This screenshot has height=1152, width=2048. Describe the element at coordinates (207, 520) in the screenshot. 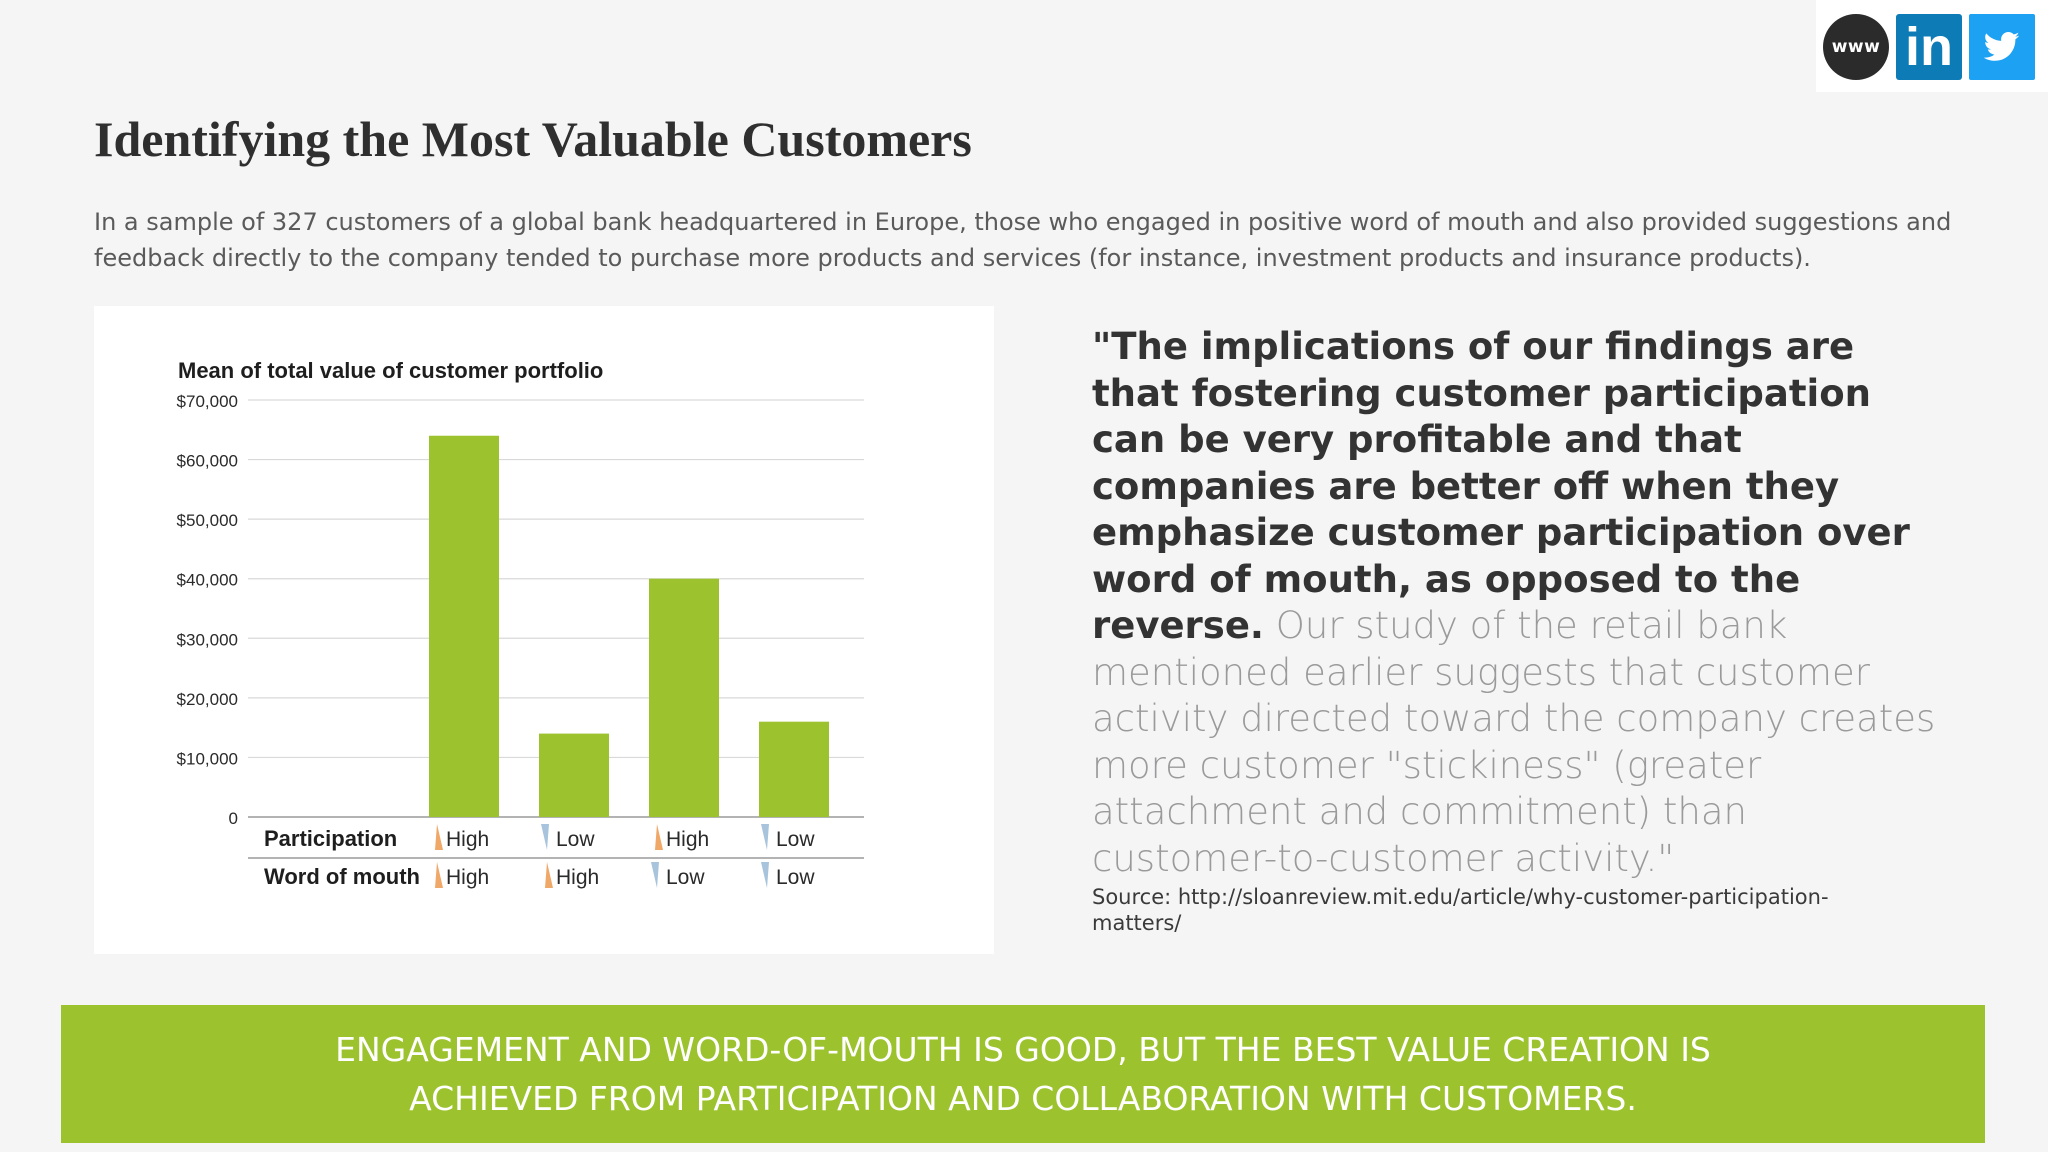

I see `y-tick-label: $50,000` at that location.